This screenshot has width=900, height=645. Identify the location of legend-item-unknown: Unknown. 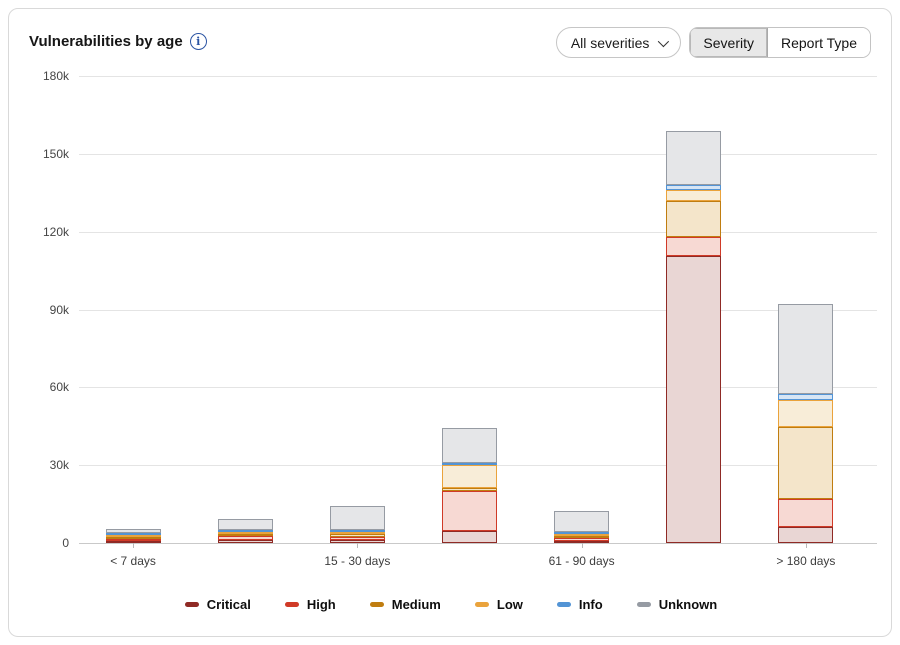
(677, 604).